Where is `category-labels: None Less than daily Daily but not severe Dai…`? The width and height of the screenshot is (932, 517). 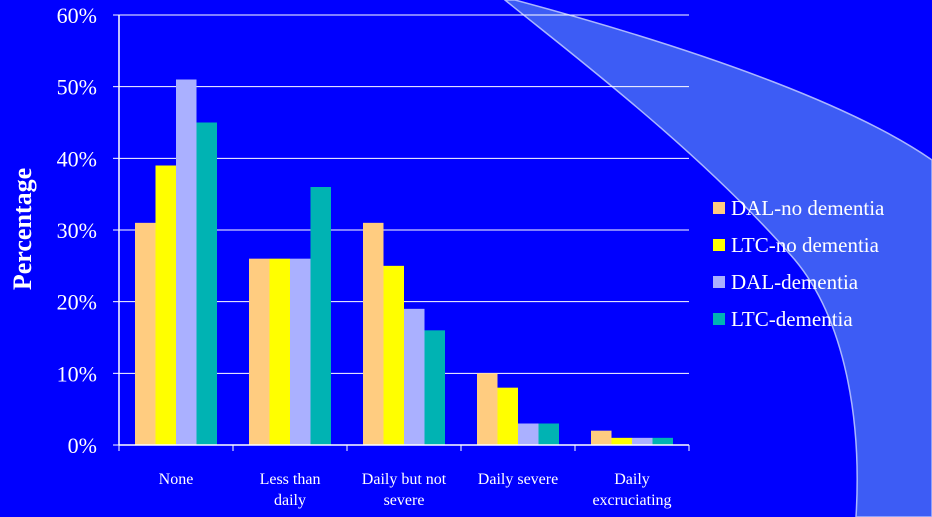 category-labels: None Less than daily Daily but not severe Dai… is located at coordinates (415, 490).